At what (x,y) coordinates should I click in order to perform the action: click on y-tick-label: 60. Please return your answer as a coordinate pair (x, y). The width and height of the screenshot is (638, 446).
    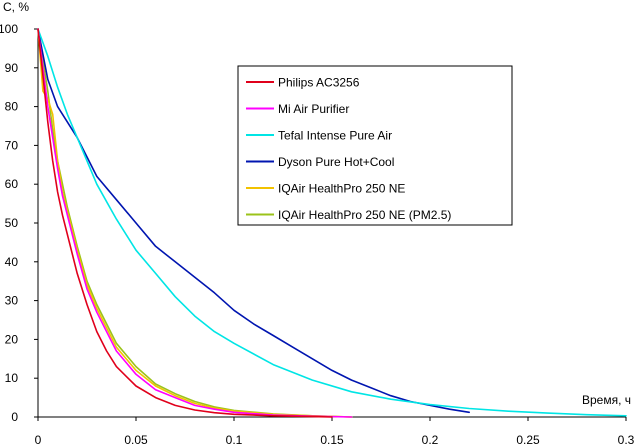
    Looking at the image, I should click on (12, 184).